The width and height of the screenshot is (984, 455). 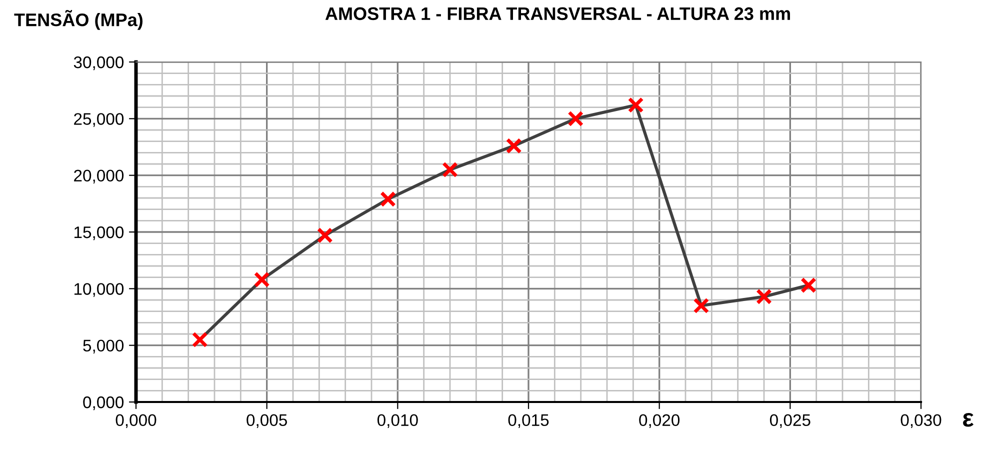 I want to click on y-tick-label: 25,000, so click(x=99, y=120).